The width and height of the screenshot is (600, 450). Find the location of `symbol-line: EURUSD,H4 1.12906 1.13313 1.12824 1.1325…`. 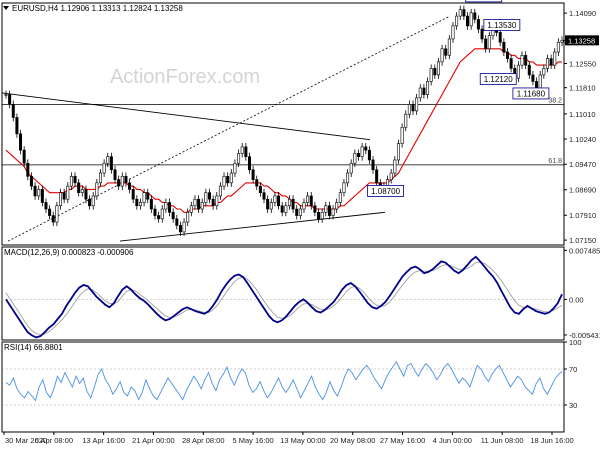

symbol-line: EURUSD,H4 1.12906 1.13313 1.12824 1.1325… is located at coordinates (97, 8).